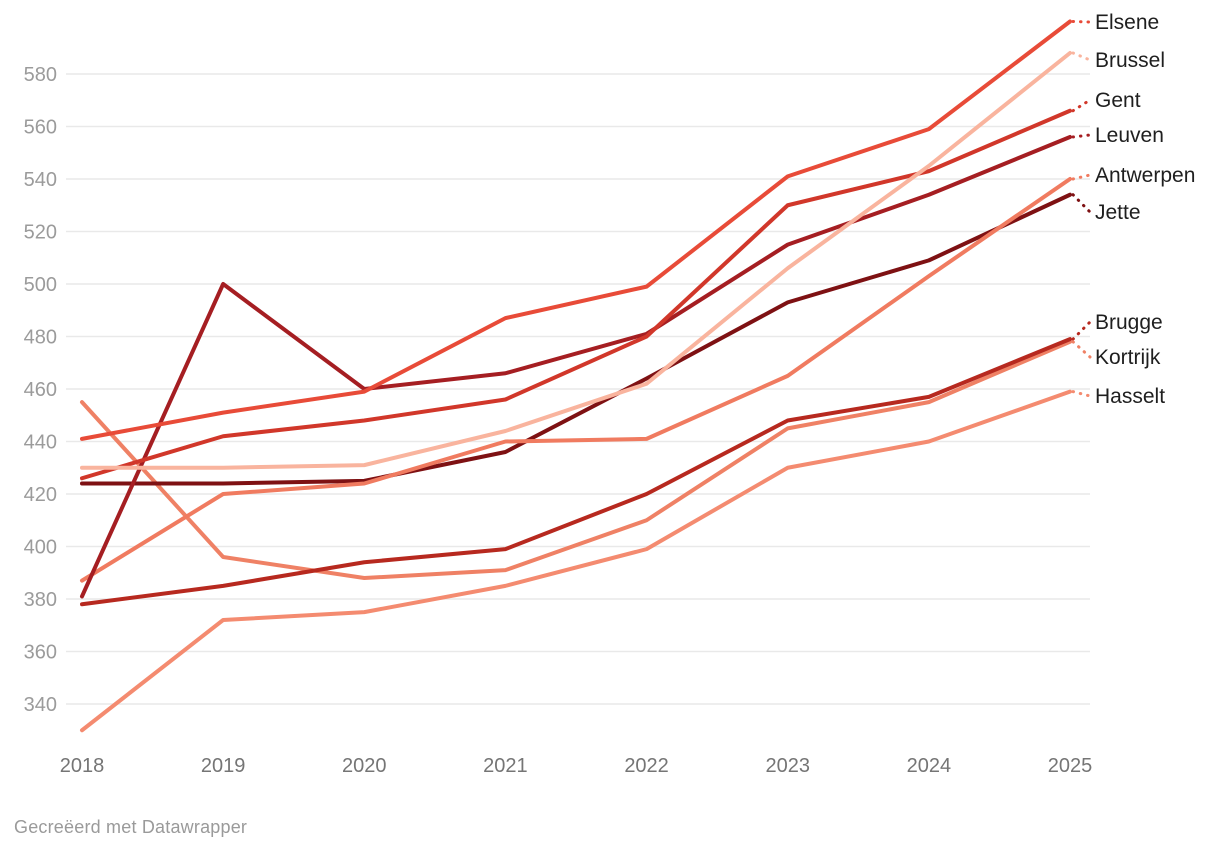  Describe the element at coordinates (40, 128) in the screenshot. I see `y-tick-label-560: 560` at that location.